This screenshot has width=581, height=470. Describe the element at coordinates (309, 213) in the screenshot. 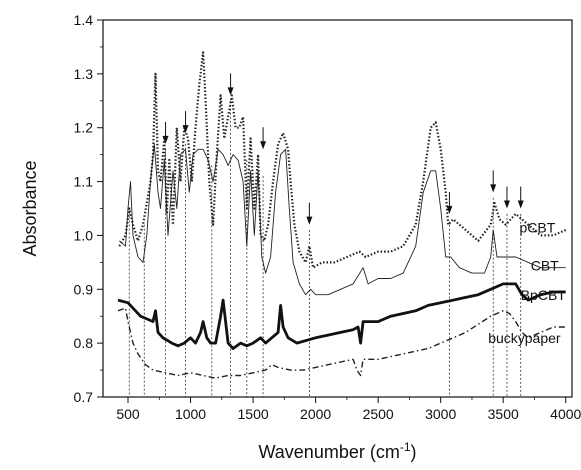

I see `peak-arrow-1950` at that location.